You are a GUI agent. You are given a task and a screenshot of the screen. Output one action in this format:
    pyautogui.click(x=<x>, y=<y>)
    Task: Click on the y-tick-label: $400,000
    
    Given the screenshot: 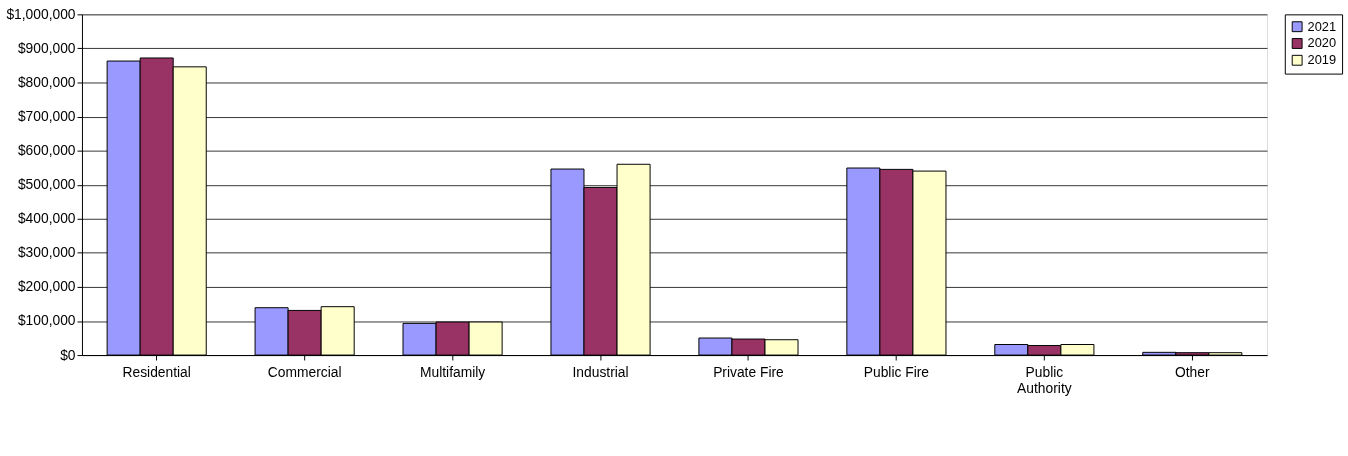 What is the action you would take?
    pyautogui.click(x=46, y=218)
    